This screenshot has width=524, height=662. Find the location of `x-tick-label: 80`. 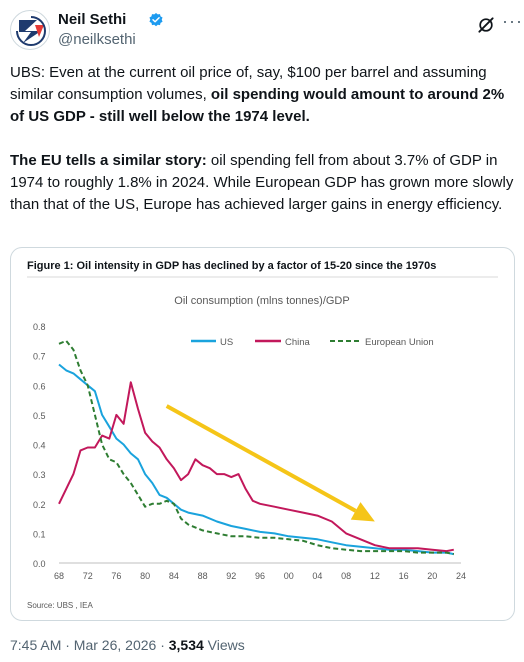

x-tick-label: 80 is located at coordinates (145, 576).